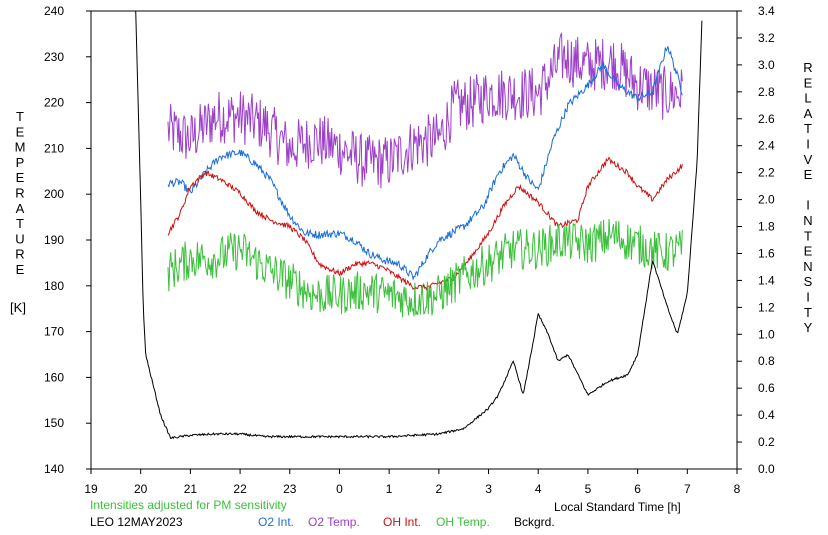  I want to click on temperature-label-letter: A, so click(20, 208).